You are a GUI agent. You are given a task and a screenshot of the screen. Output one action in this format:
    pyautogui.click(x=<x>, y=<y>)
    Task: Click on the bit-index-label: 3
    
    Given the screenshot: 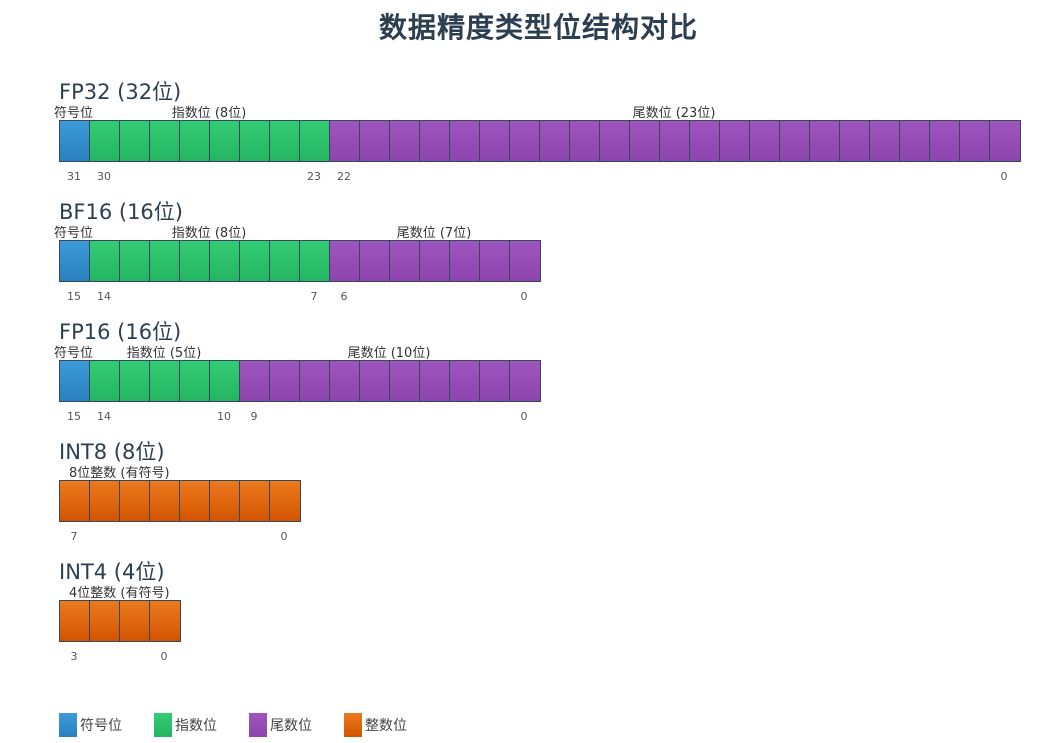 What is the action you would take?
    pyautogui.click(x=74, y=656)
    